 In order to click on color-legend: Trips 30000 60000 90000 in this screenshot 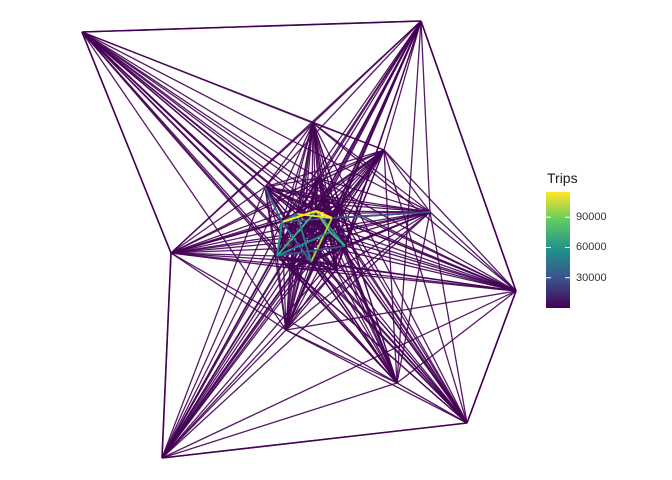, I will do `click(601, 245)`.